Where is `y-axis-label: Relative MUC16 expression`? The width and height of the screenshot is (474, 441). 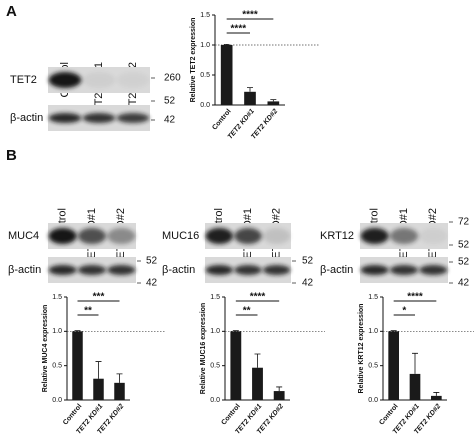 y-axis-label: Relative MUC16 expression is located at coordinates (203, 348).